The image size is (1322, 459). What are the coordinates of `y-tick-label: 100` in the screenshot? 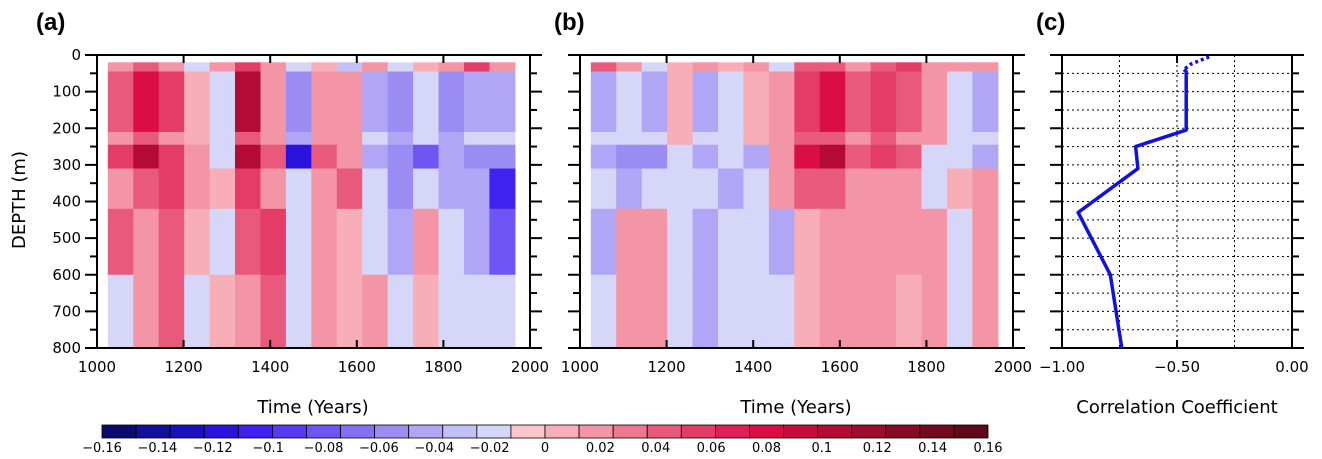 It's located at (66, 92).